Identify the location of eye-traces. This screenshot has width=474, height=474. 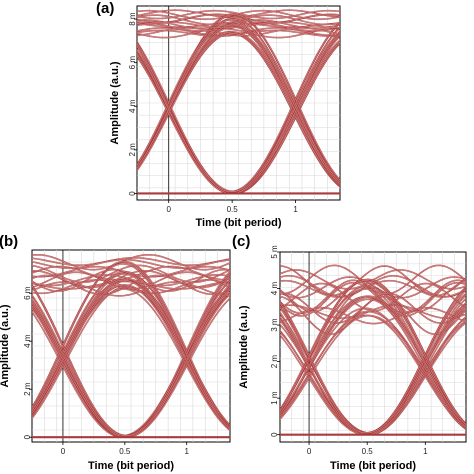
(373, 350).